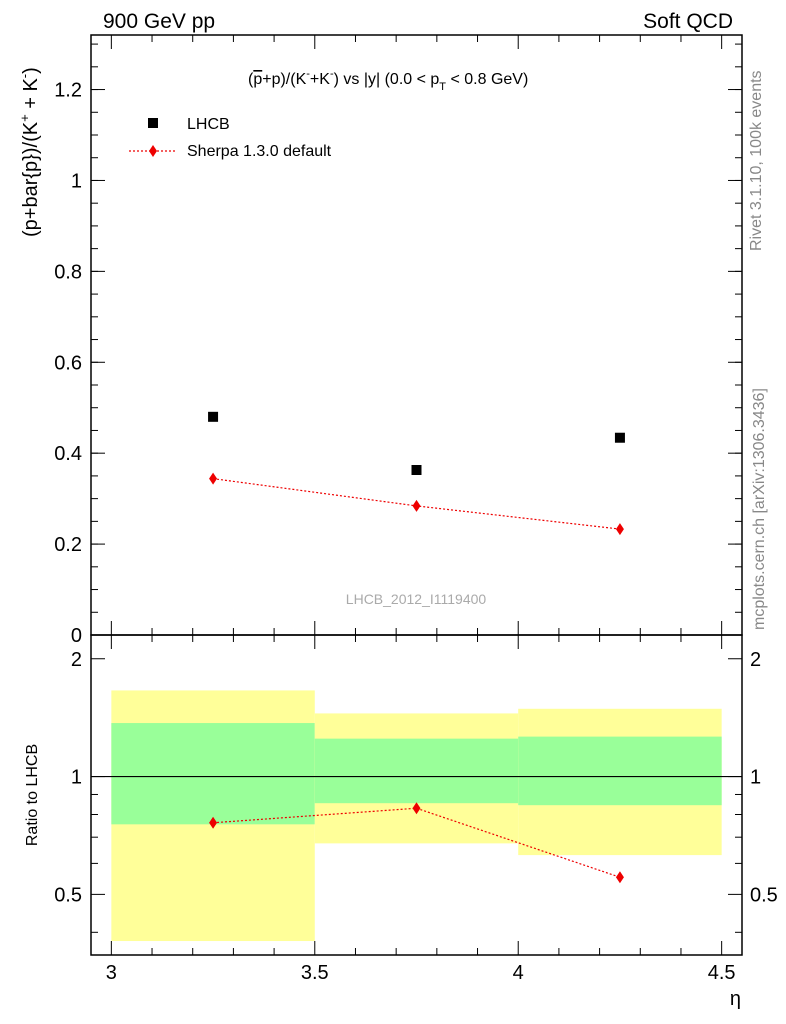 This screenshot has height=1024, width=786. I want to click on y-tick-label: 1, so click(76, 181).